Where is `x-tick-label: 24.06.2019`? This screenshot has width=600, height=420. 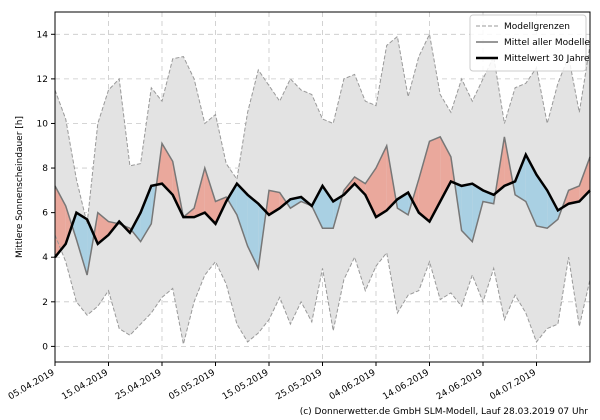
x-tick-label: 24.06.2019 is located at coordinates (460, 385).